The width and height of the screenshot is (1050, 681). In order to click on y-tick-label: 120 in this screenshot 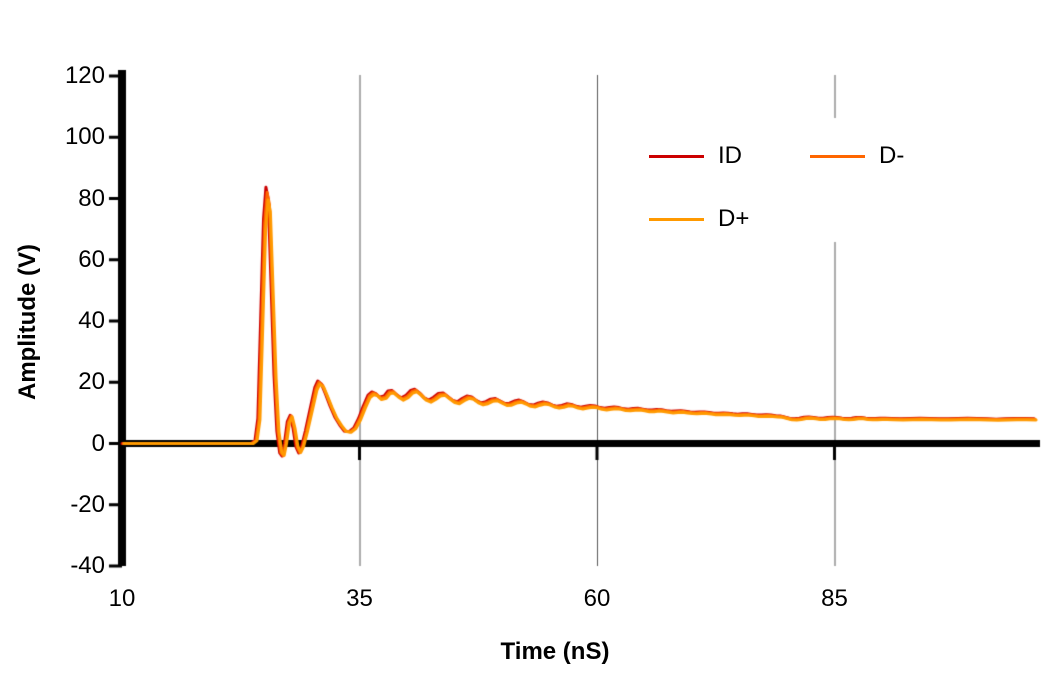, I will do `click(84, 75)`.